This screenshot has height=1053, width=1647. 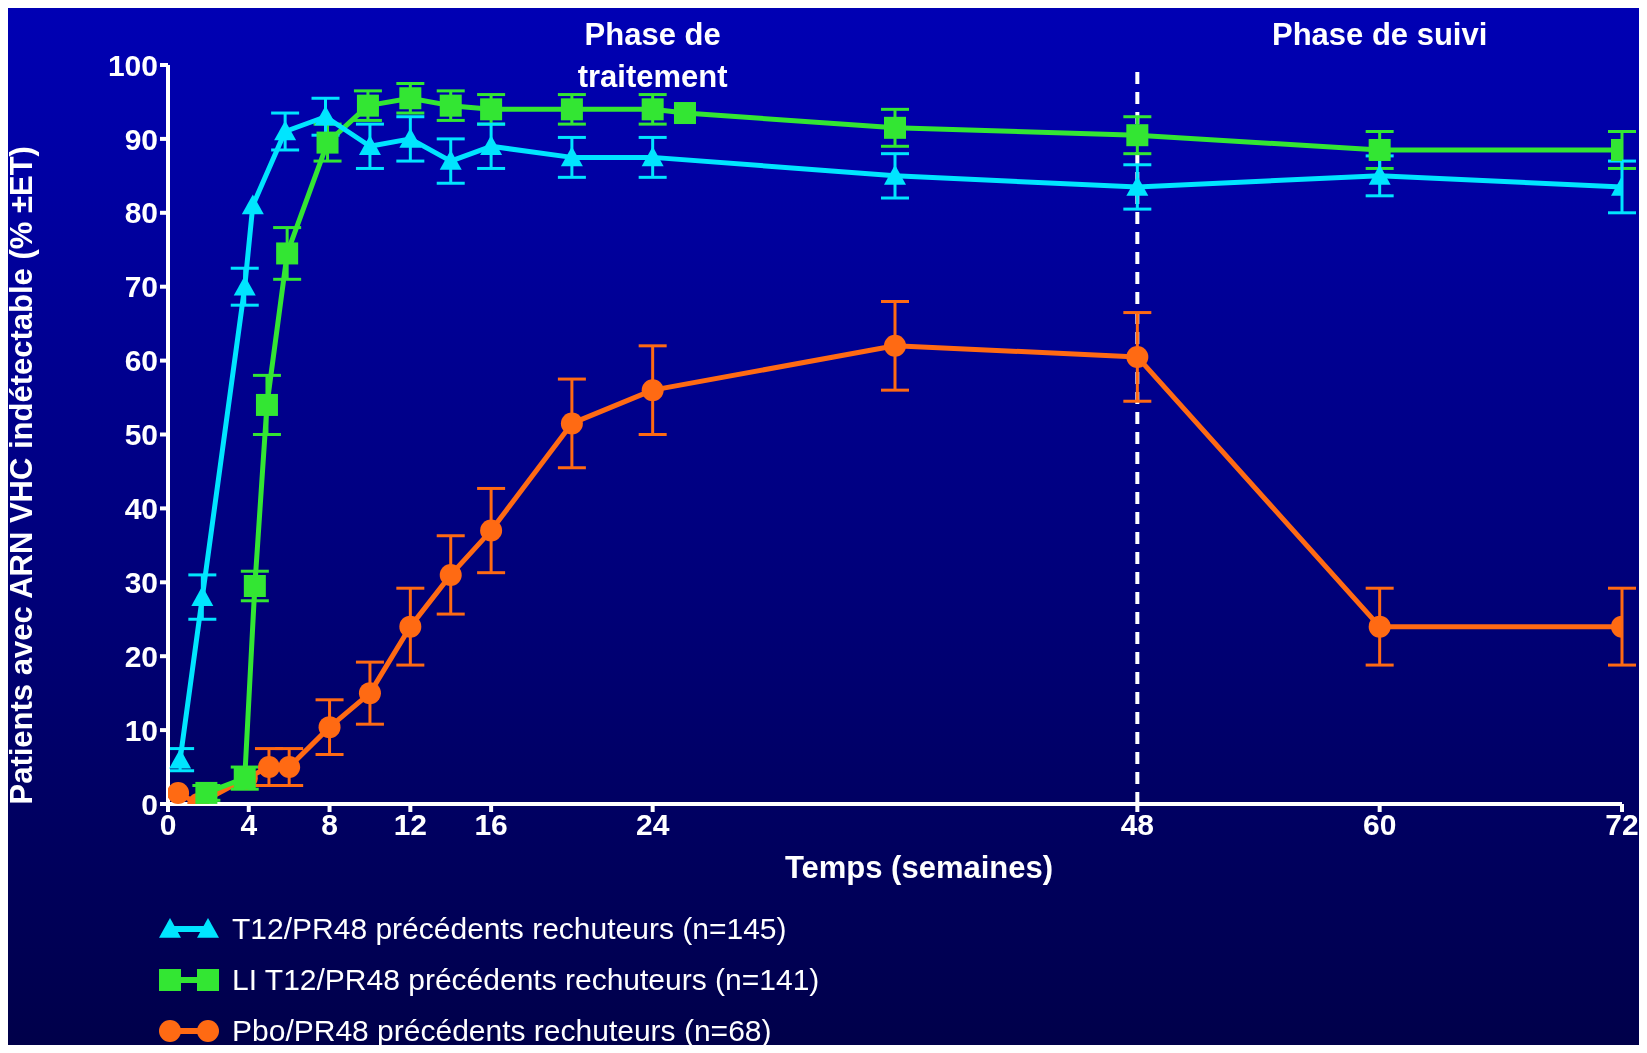 What do you see at coordinates (141, 139) in the screenshot?
I see `y-tick-label: 90` at bounding box center [141, 139].